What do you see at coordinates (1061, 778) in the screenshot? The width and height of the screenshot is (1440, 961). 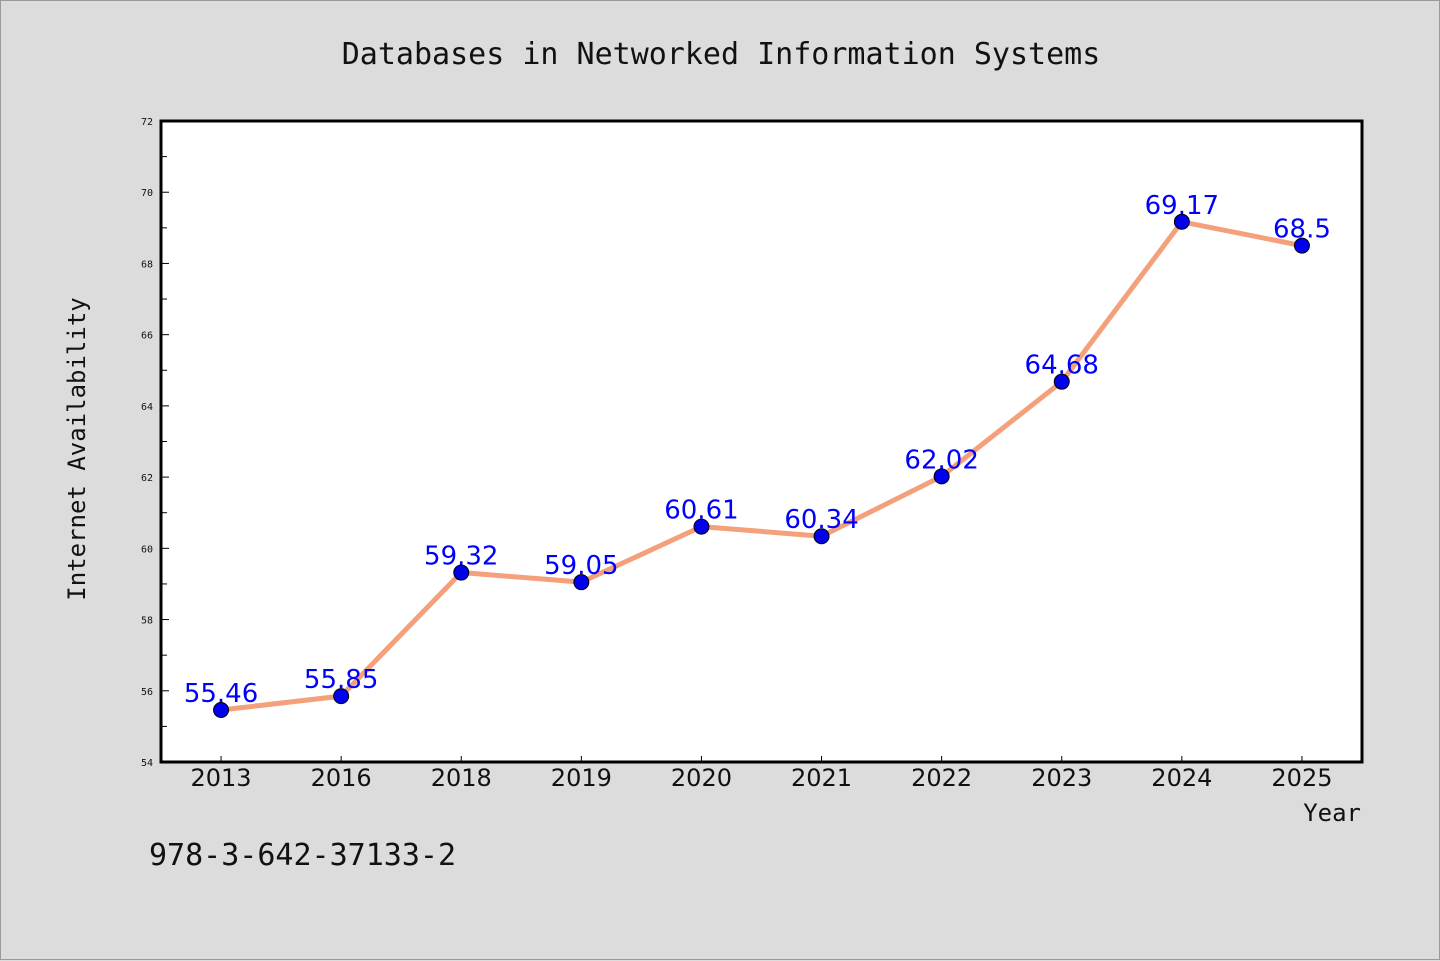 I see `x-tick-label: 2023` at bounding box center [1061, 778].